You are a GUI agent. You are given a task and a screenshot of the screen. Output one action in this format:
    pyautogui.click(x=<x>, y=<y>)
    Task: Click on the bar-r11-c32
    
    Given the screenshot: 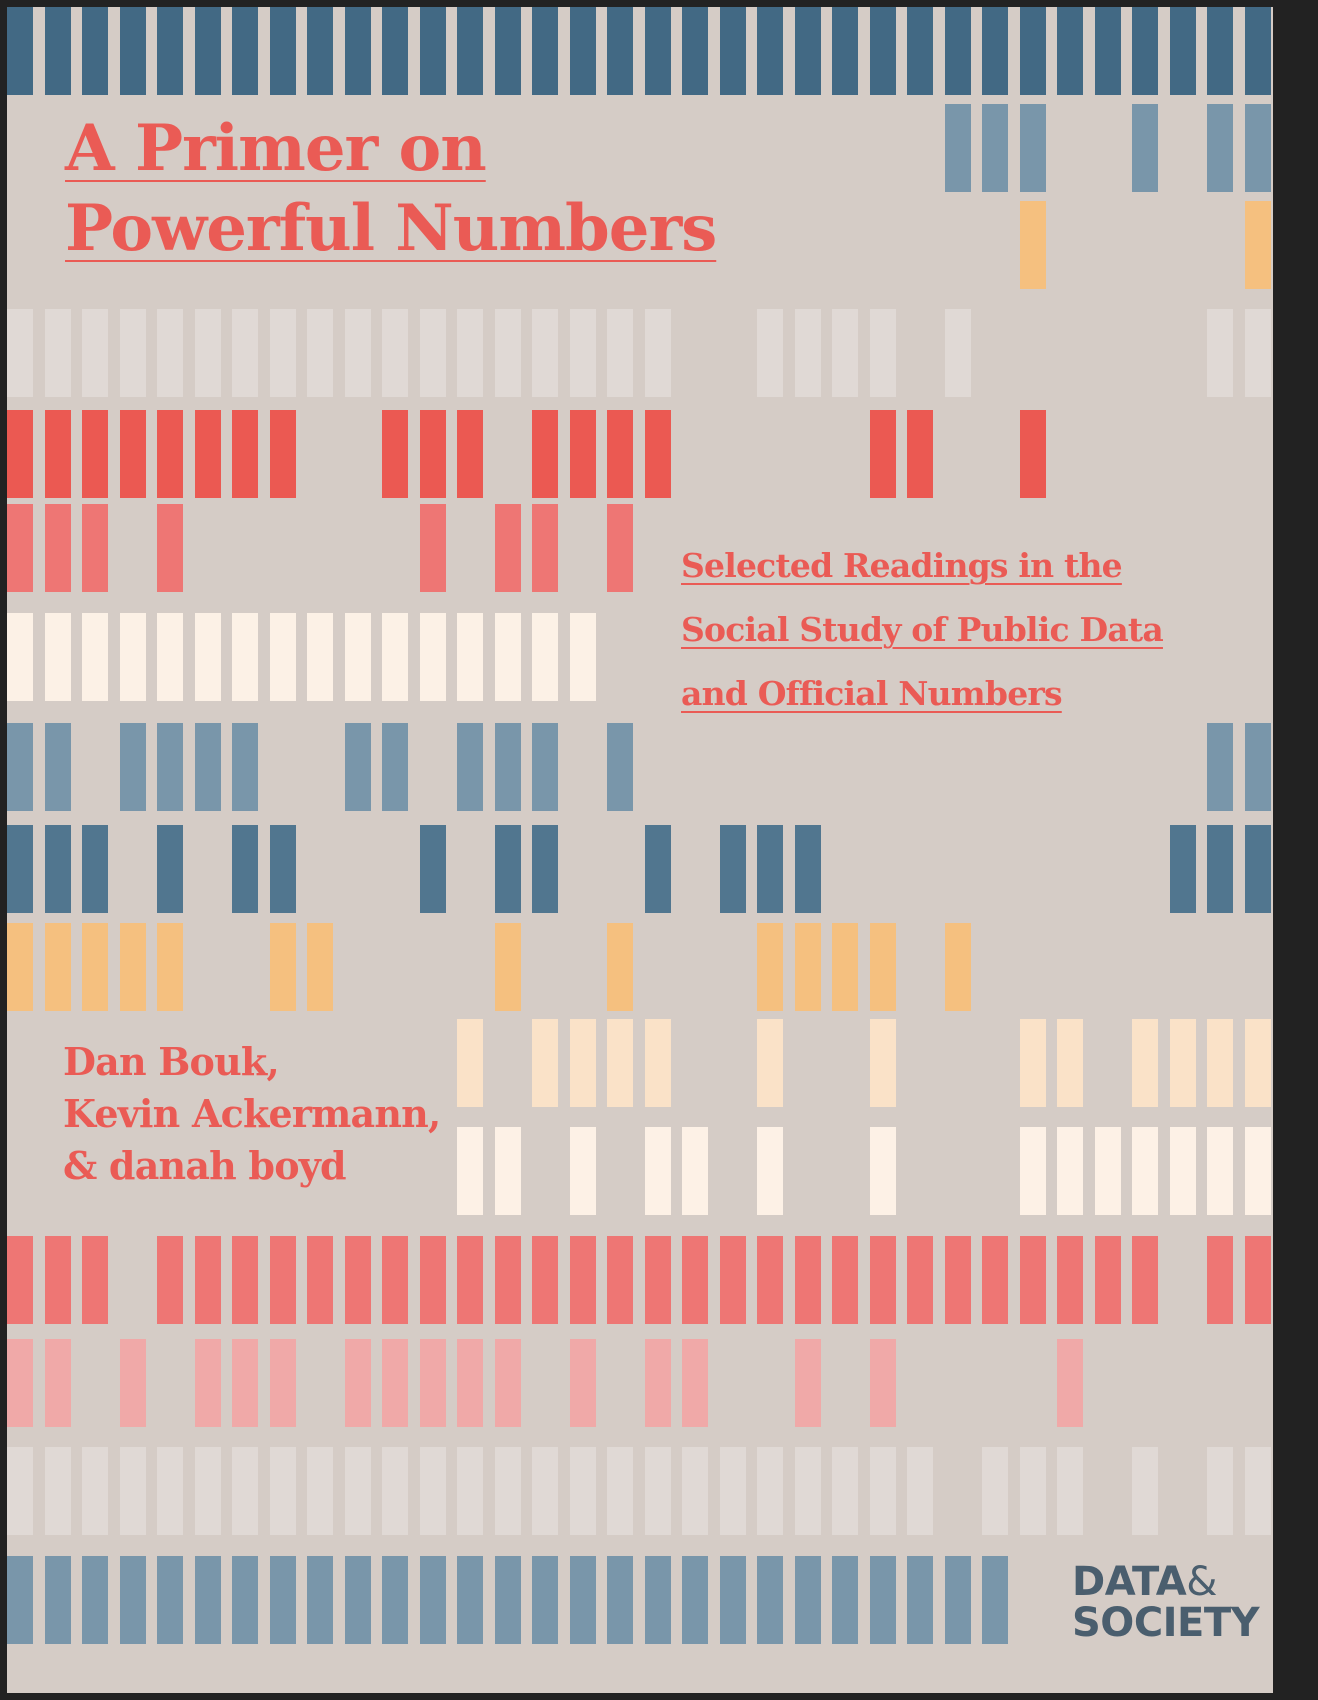 What is the action you would take?
    pyautogui.click(x=1220, y=1171)
    